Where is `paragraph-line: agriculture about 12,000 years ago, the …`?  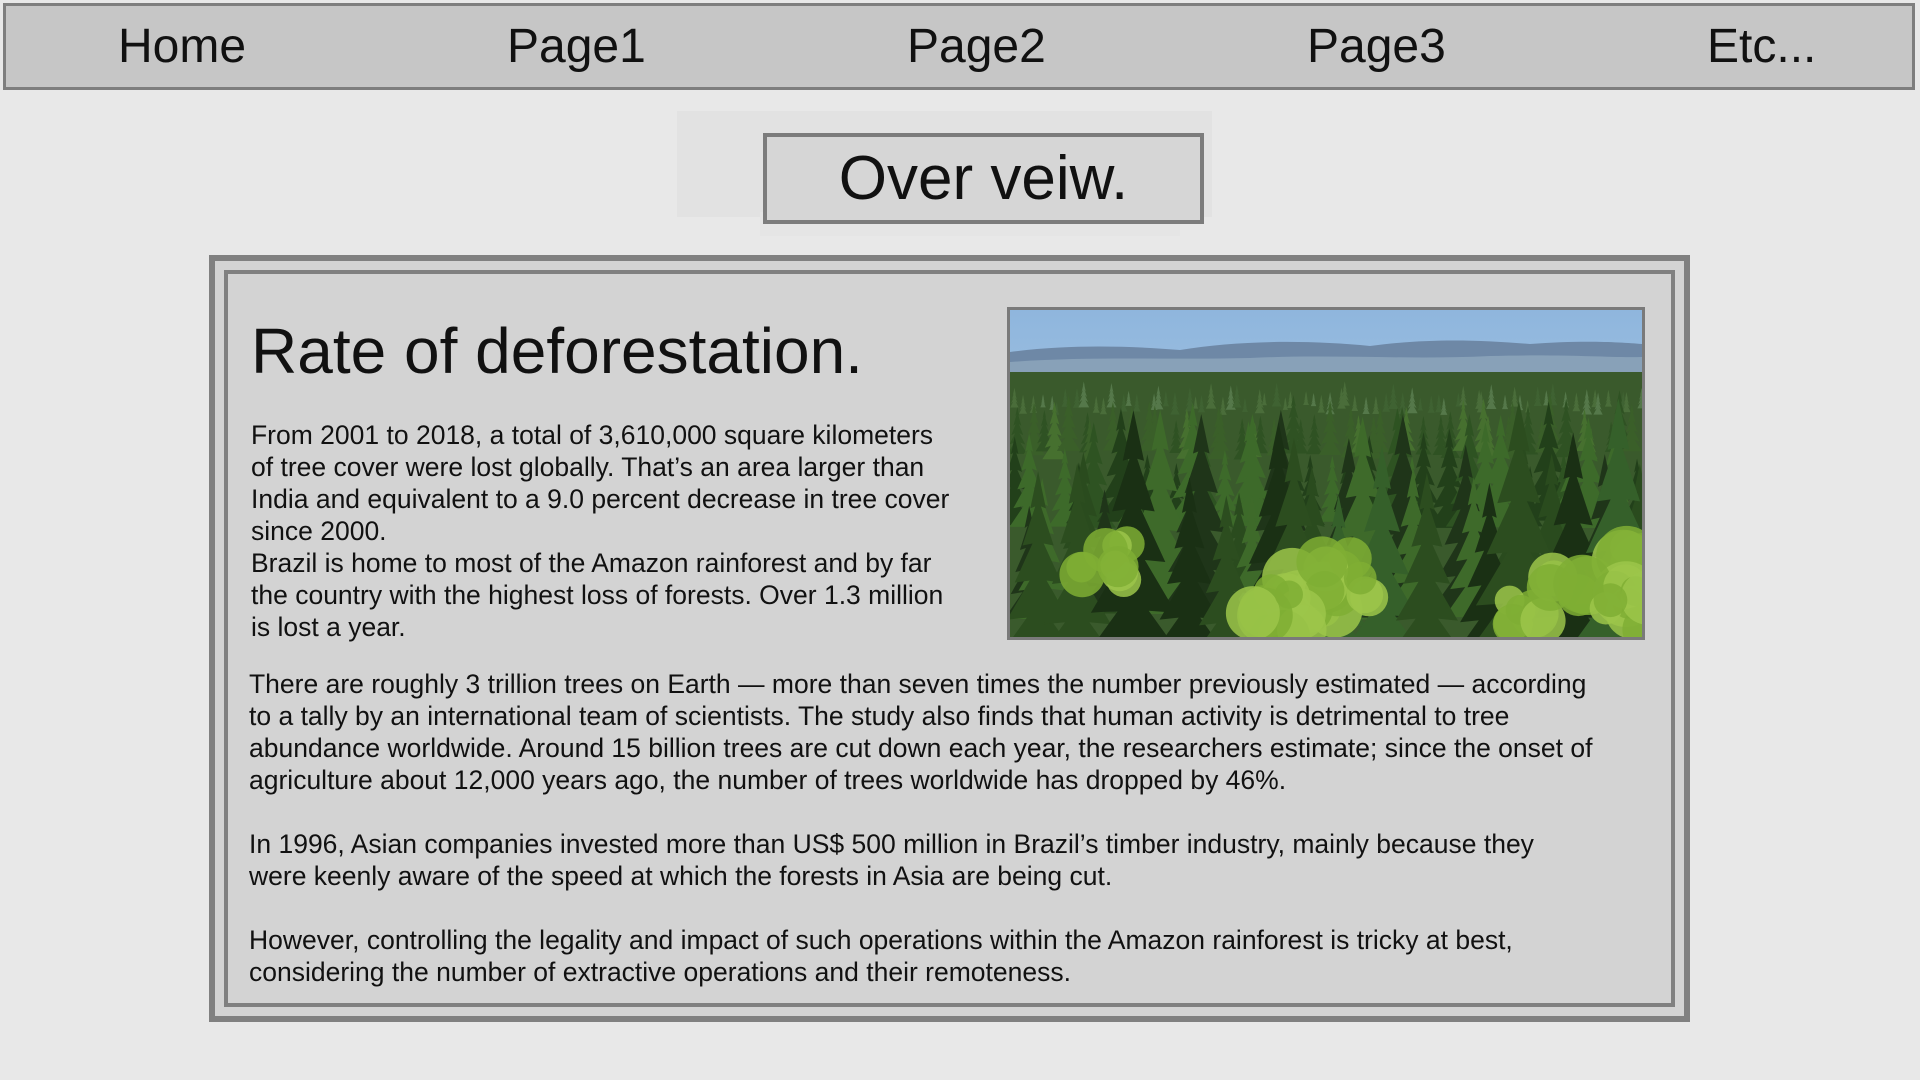
paragraph-line: agriculture about 12,000 years ago, the … is located at coordinates (768, 780).